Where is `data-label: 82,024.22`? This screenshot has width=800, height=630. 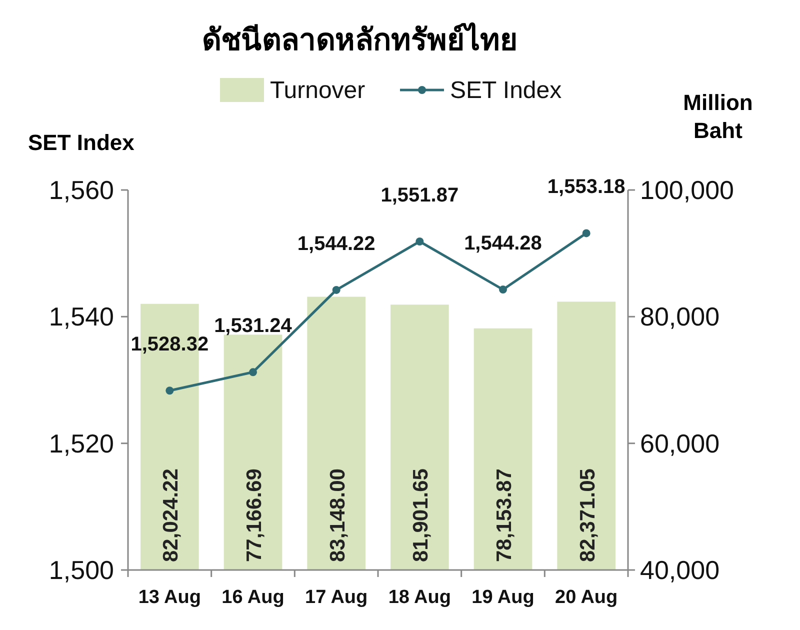
data-label: 82,024.22 is located at coordinates (171, 515).